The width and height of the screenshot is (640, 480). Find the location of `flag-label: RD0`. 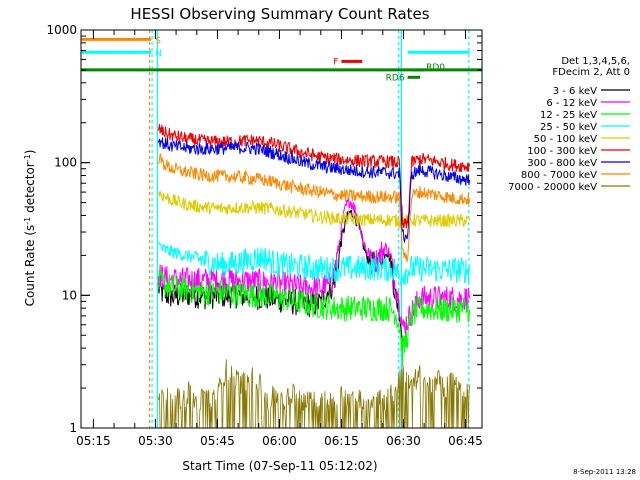

flag-label: RD0 is located at coordinates (435, 68).